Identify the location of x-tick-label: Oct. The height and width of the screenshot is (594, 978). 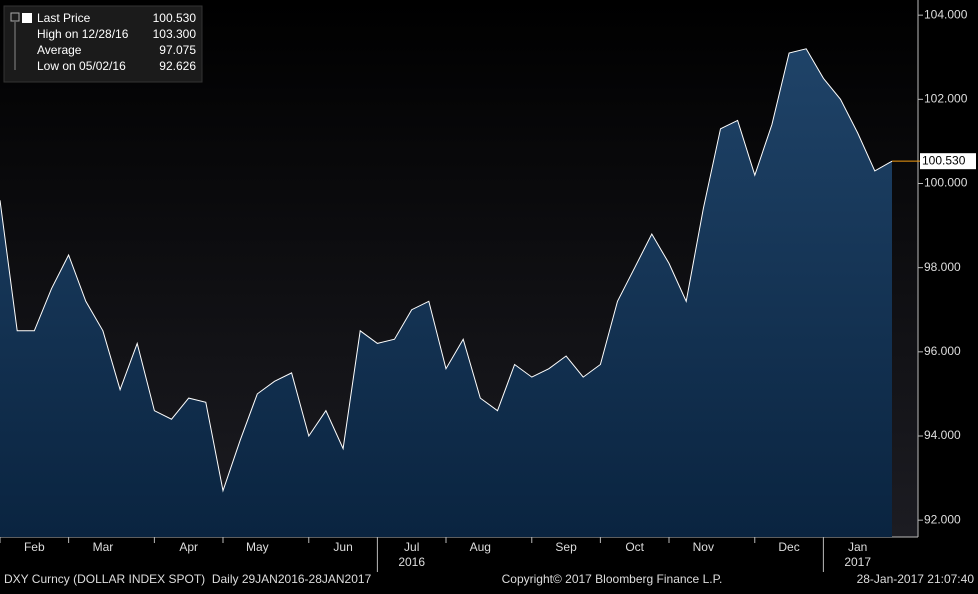
(634, 547).